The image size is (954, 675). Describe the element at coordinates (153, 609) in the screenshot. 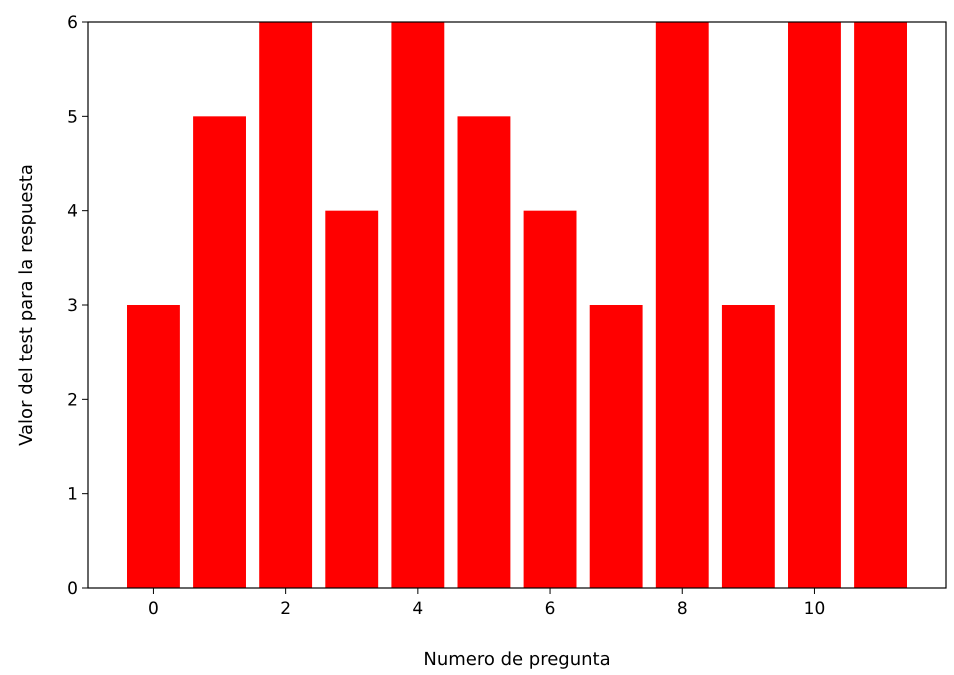

I see `x-tick-label: 0` at that location.